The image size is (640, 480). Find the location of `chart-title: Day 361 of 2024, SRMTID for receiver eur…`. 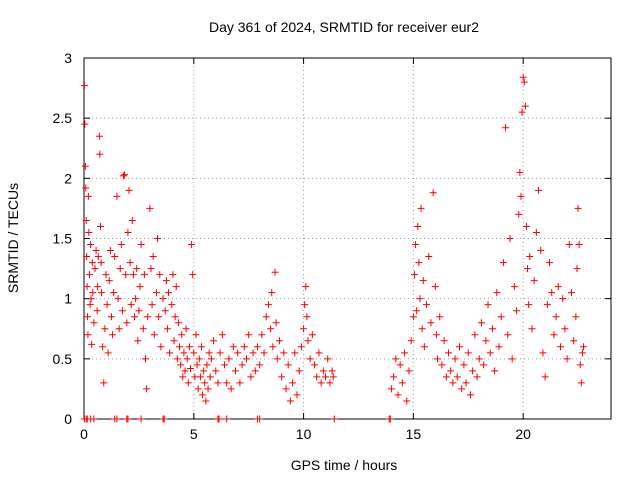

chart-title: Day 361 of 2024, SRMTID for receiver eur… is located at coordinates (344, 27).